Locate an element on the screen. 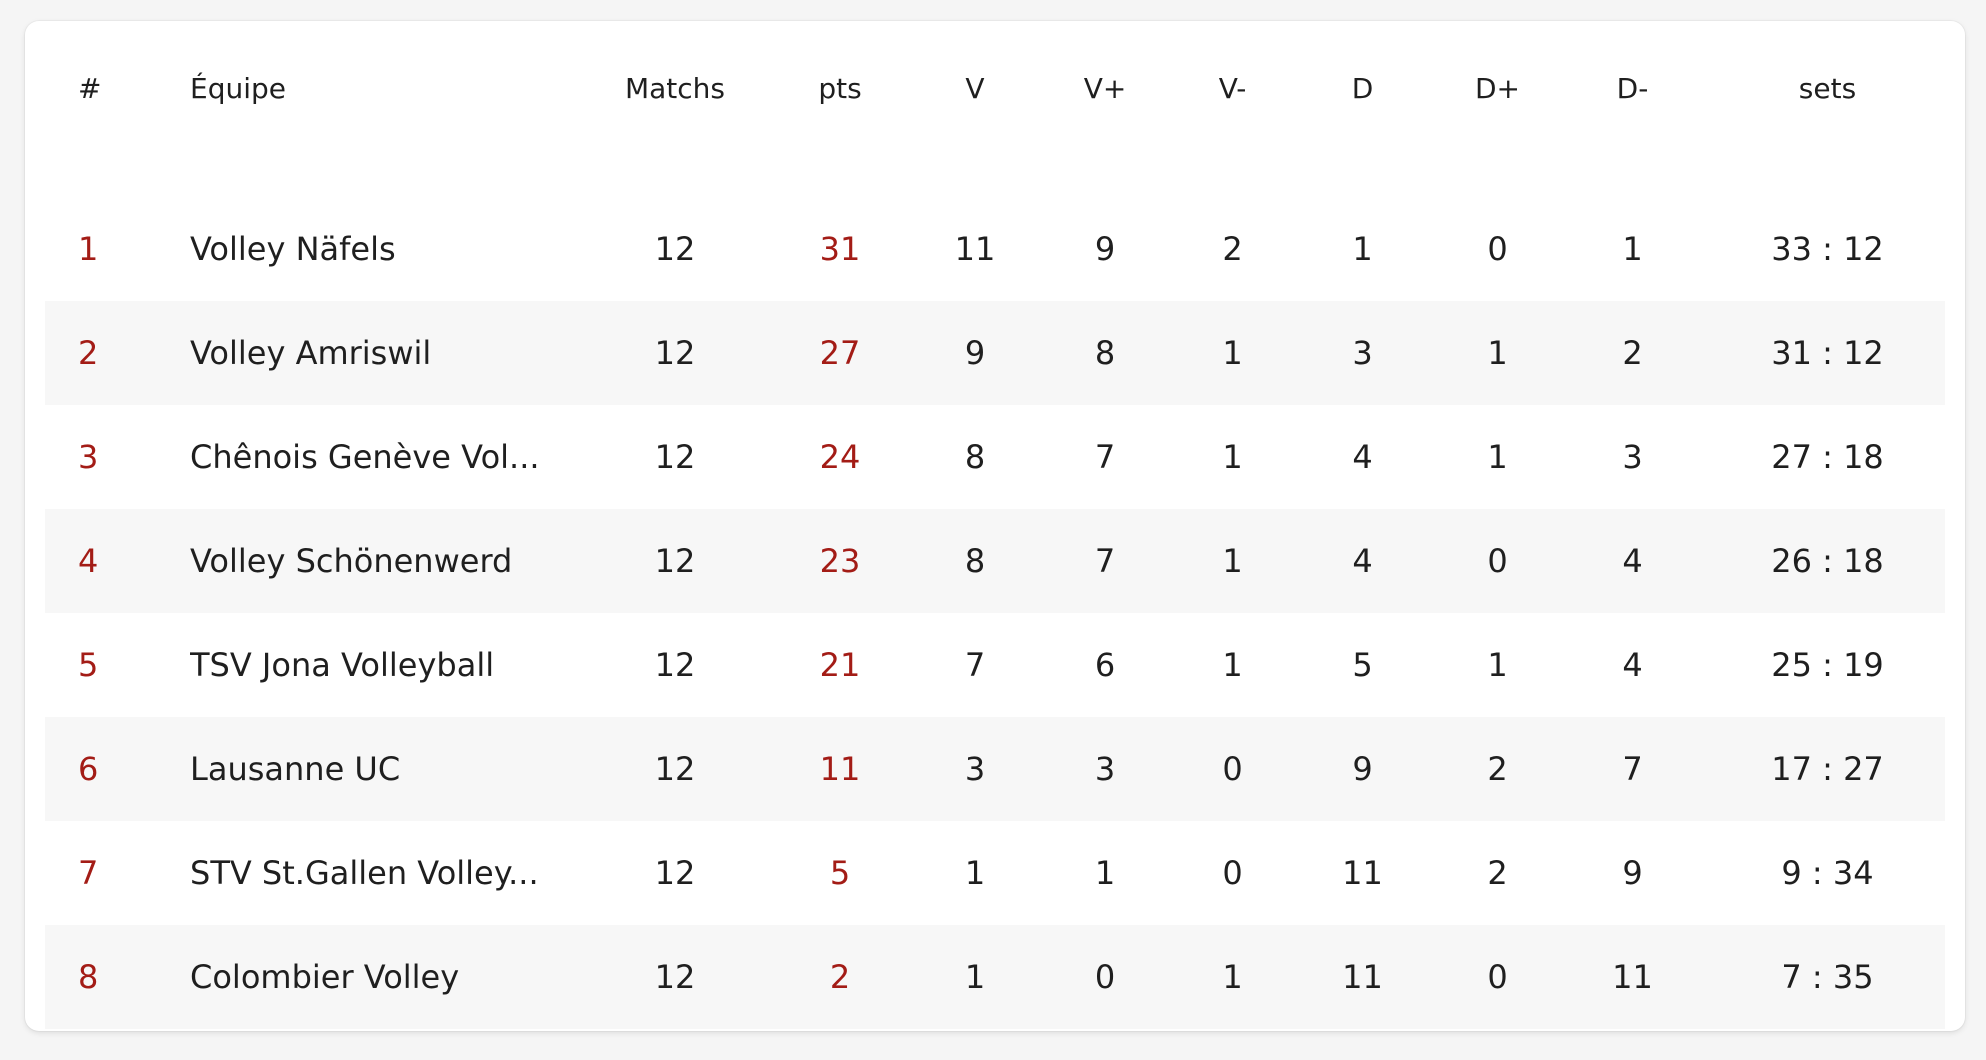  rank-cell: 3 is located at coordinates (88, 457).